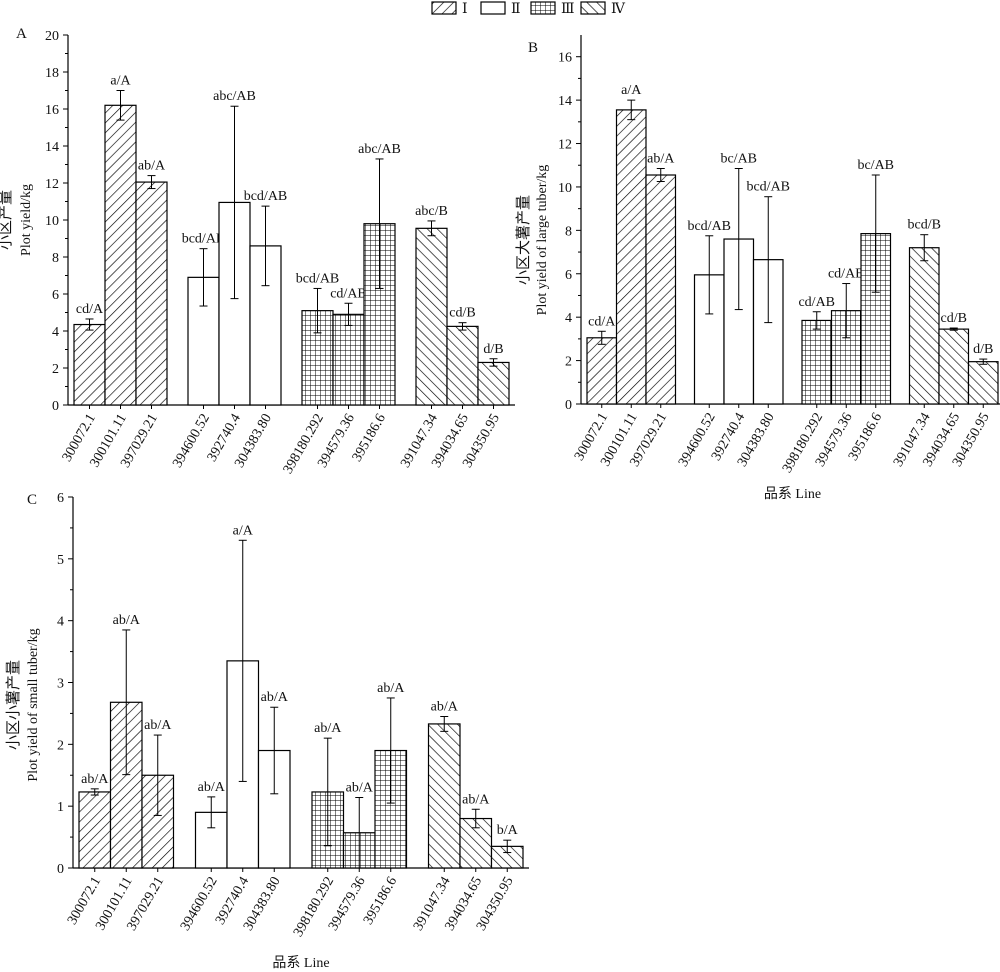  I want to click on y-tick-label: 1, so click(60, 807).